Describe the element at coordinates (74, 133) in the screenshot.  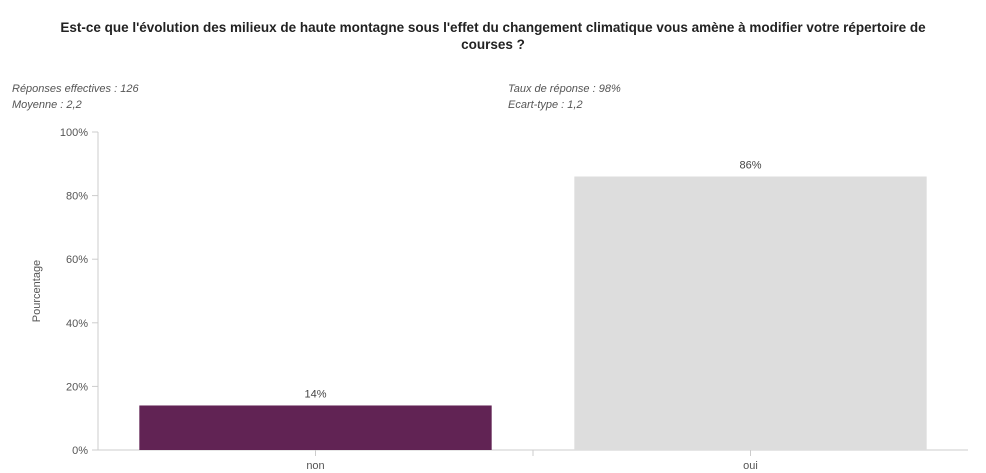
I see `y-tick-label: 100%` at that location.